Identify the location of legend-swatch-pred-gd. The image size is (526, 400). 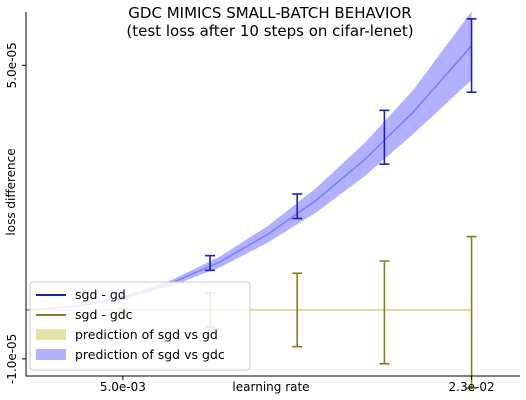
(51, 334).